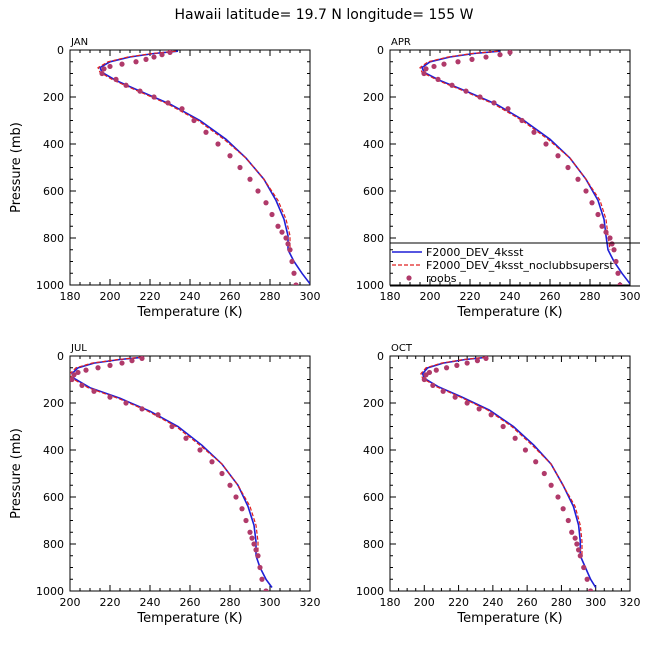  I want to click on figure-title: Hawaii latitude= 19.7 N longitude= 155 W, so click(324, 15).